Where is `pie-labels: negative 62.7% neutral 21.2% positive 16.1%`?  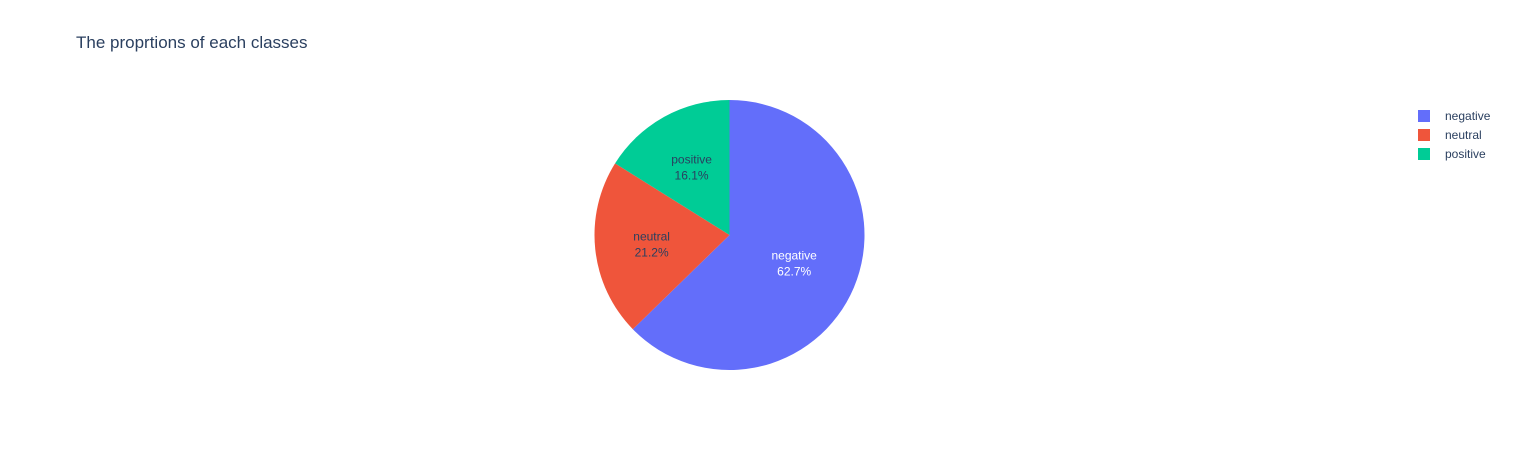 pie-labels: negative 62.7% neutral 21.2% positive 16.1% is located at coordinates (725, 216).